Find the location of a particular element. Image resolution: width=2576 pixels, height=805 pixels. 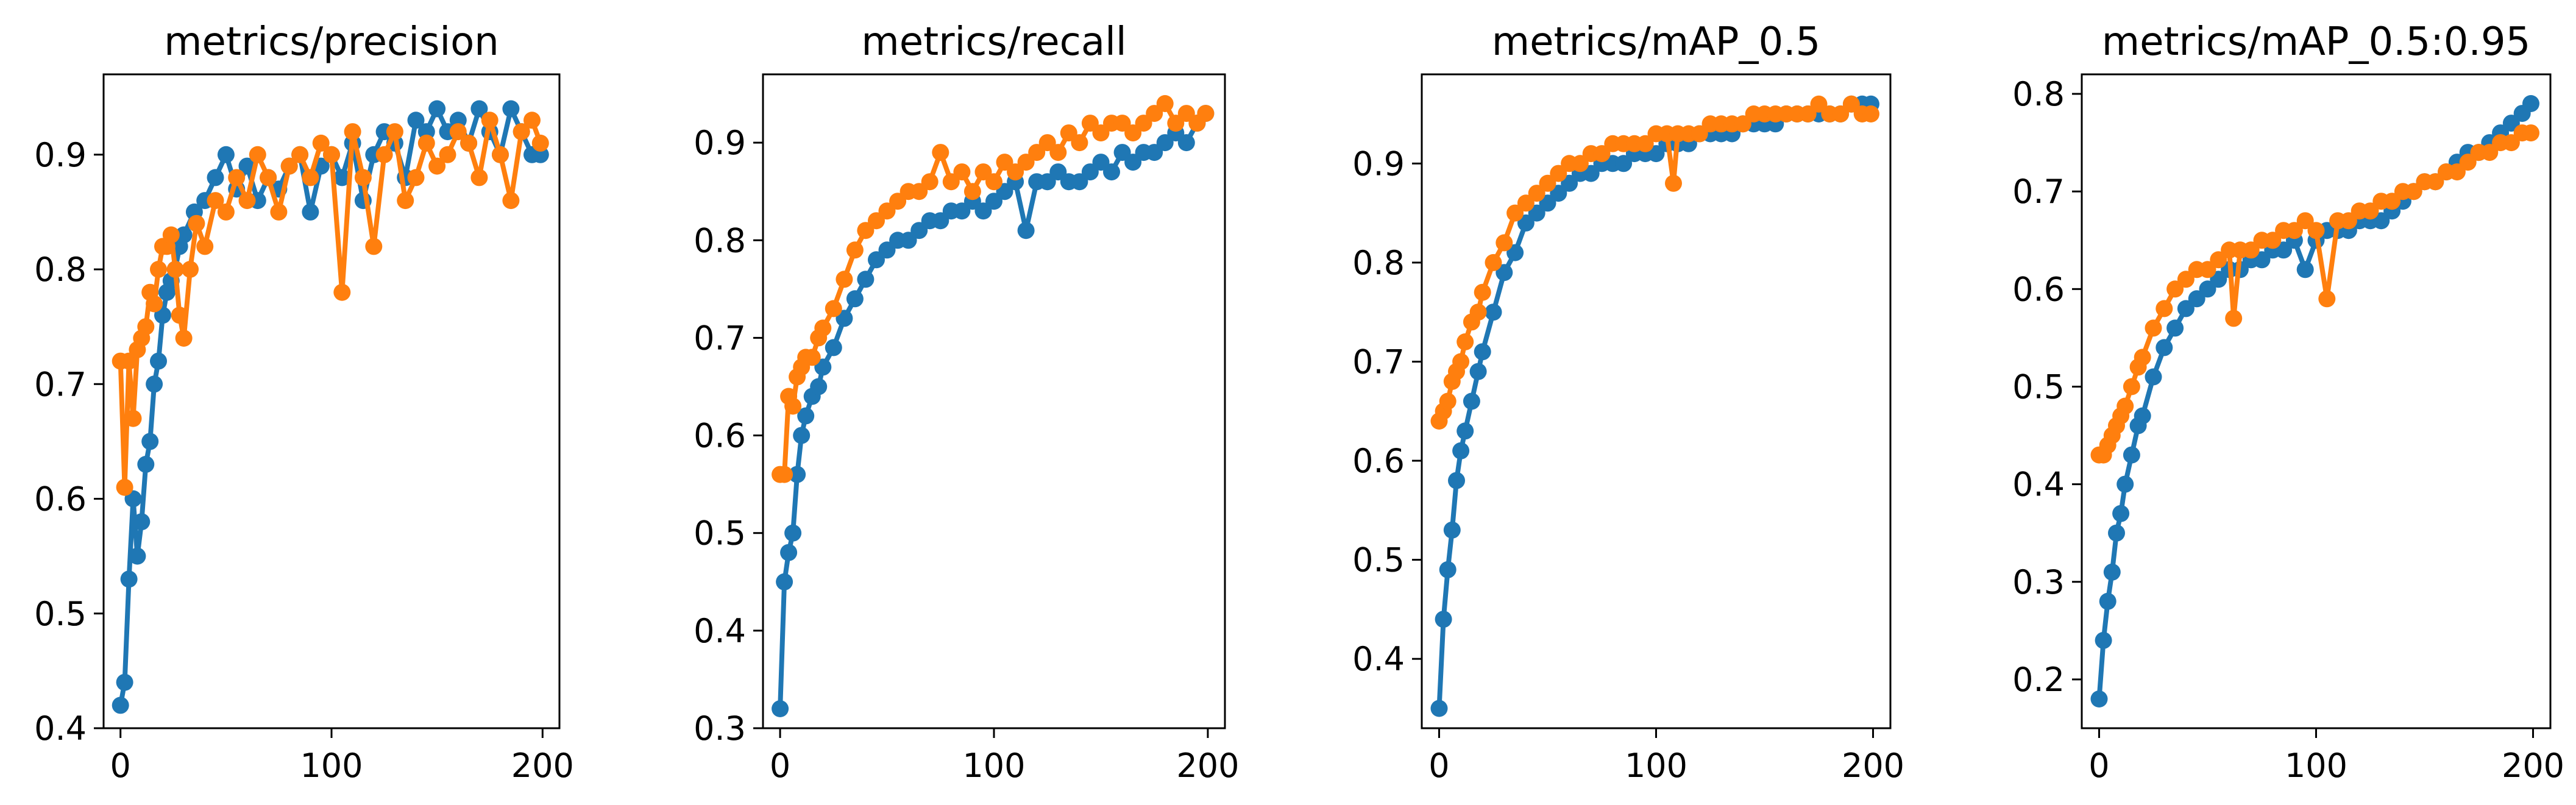

x-tick-label: 200 is located at coordinates (2533, 766).